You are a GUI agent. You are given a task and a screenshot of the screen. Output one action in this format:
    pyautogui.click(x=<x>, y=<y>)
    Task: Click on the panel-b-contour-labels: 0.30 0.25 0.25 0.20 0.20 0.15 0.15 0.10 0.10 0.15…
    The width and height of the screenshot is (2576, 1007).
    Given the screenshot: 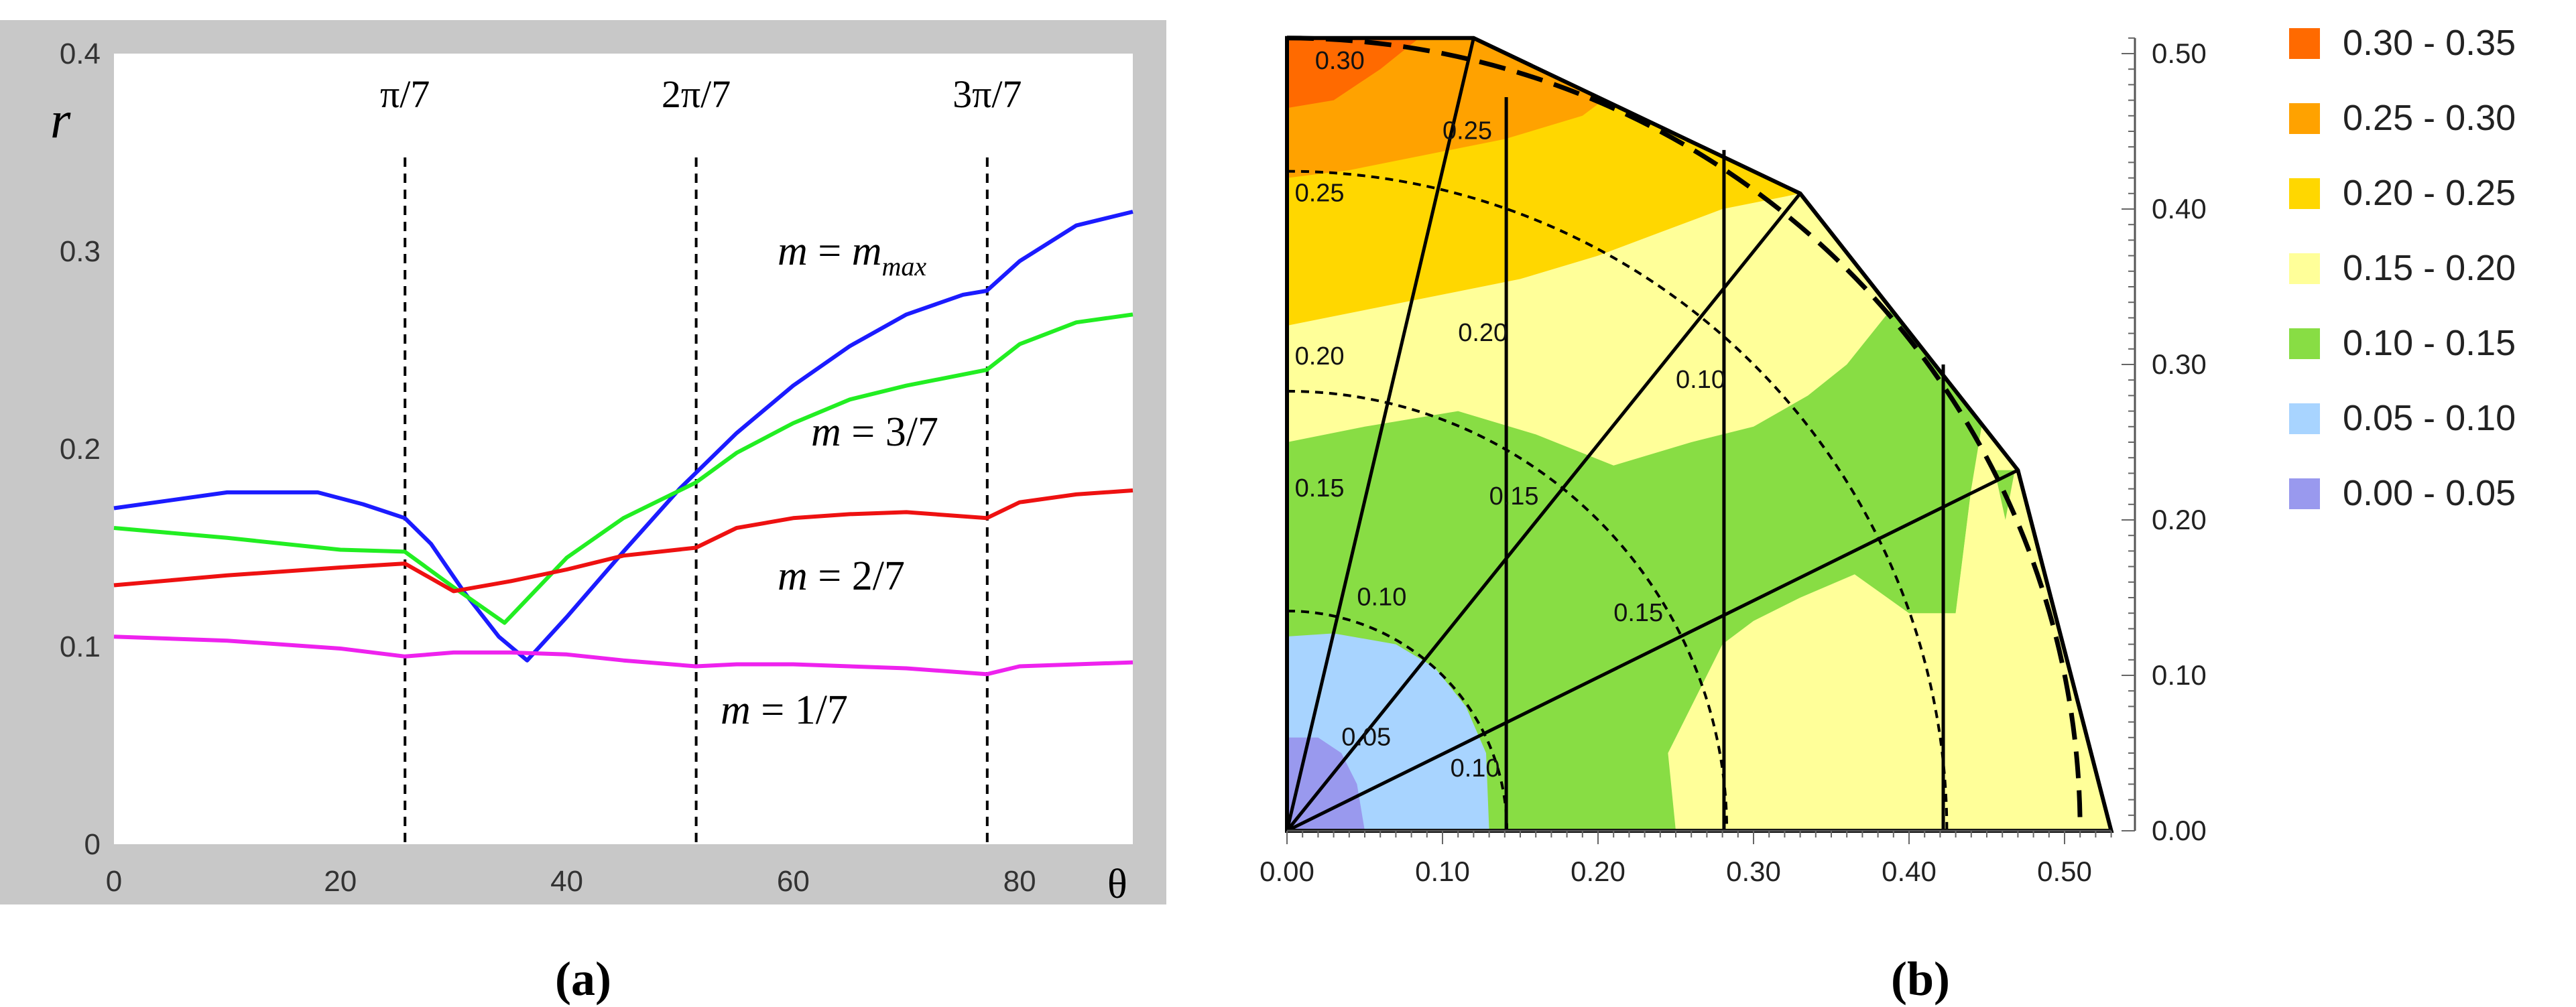 What is the action you would take?
    pyautogui.click(x=1510, y=415)
    